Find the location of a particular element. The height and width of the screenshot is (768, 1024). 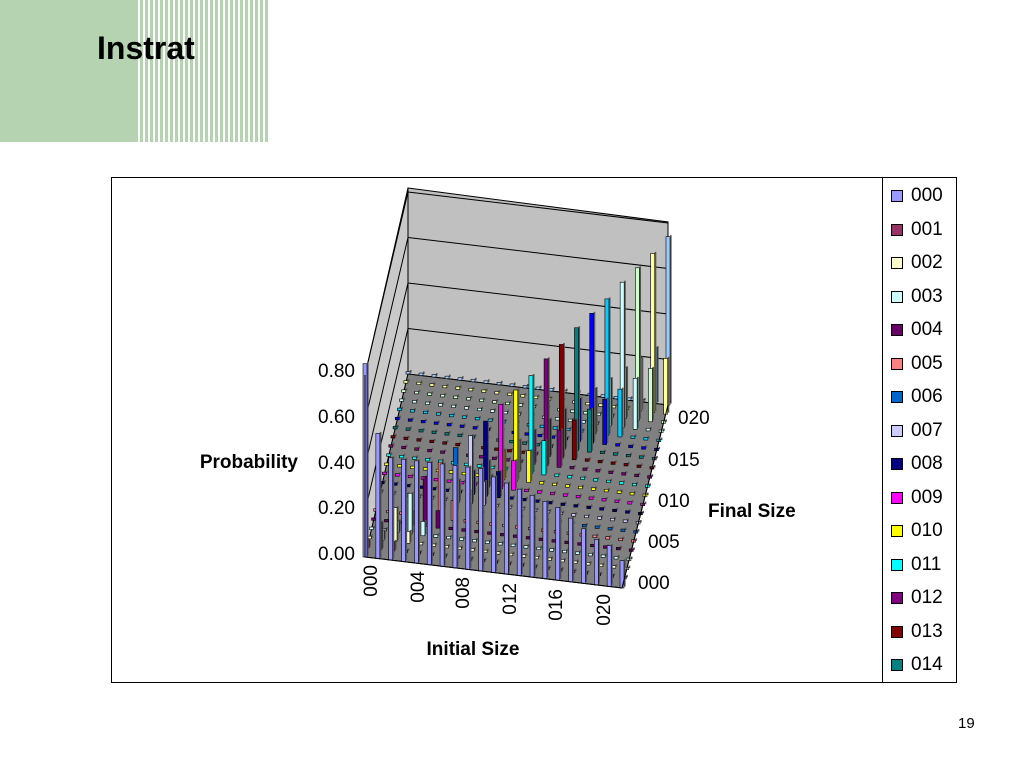

gridline is located at coordinates (386, 329).